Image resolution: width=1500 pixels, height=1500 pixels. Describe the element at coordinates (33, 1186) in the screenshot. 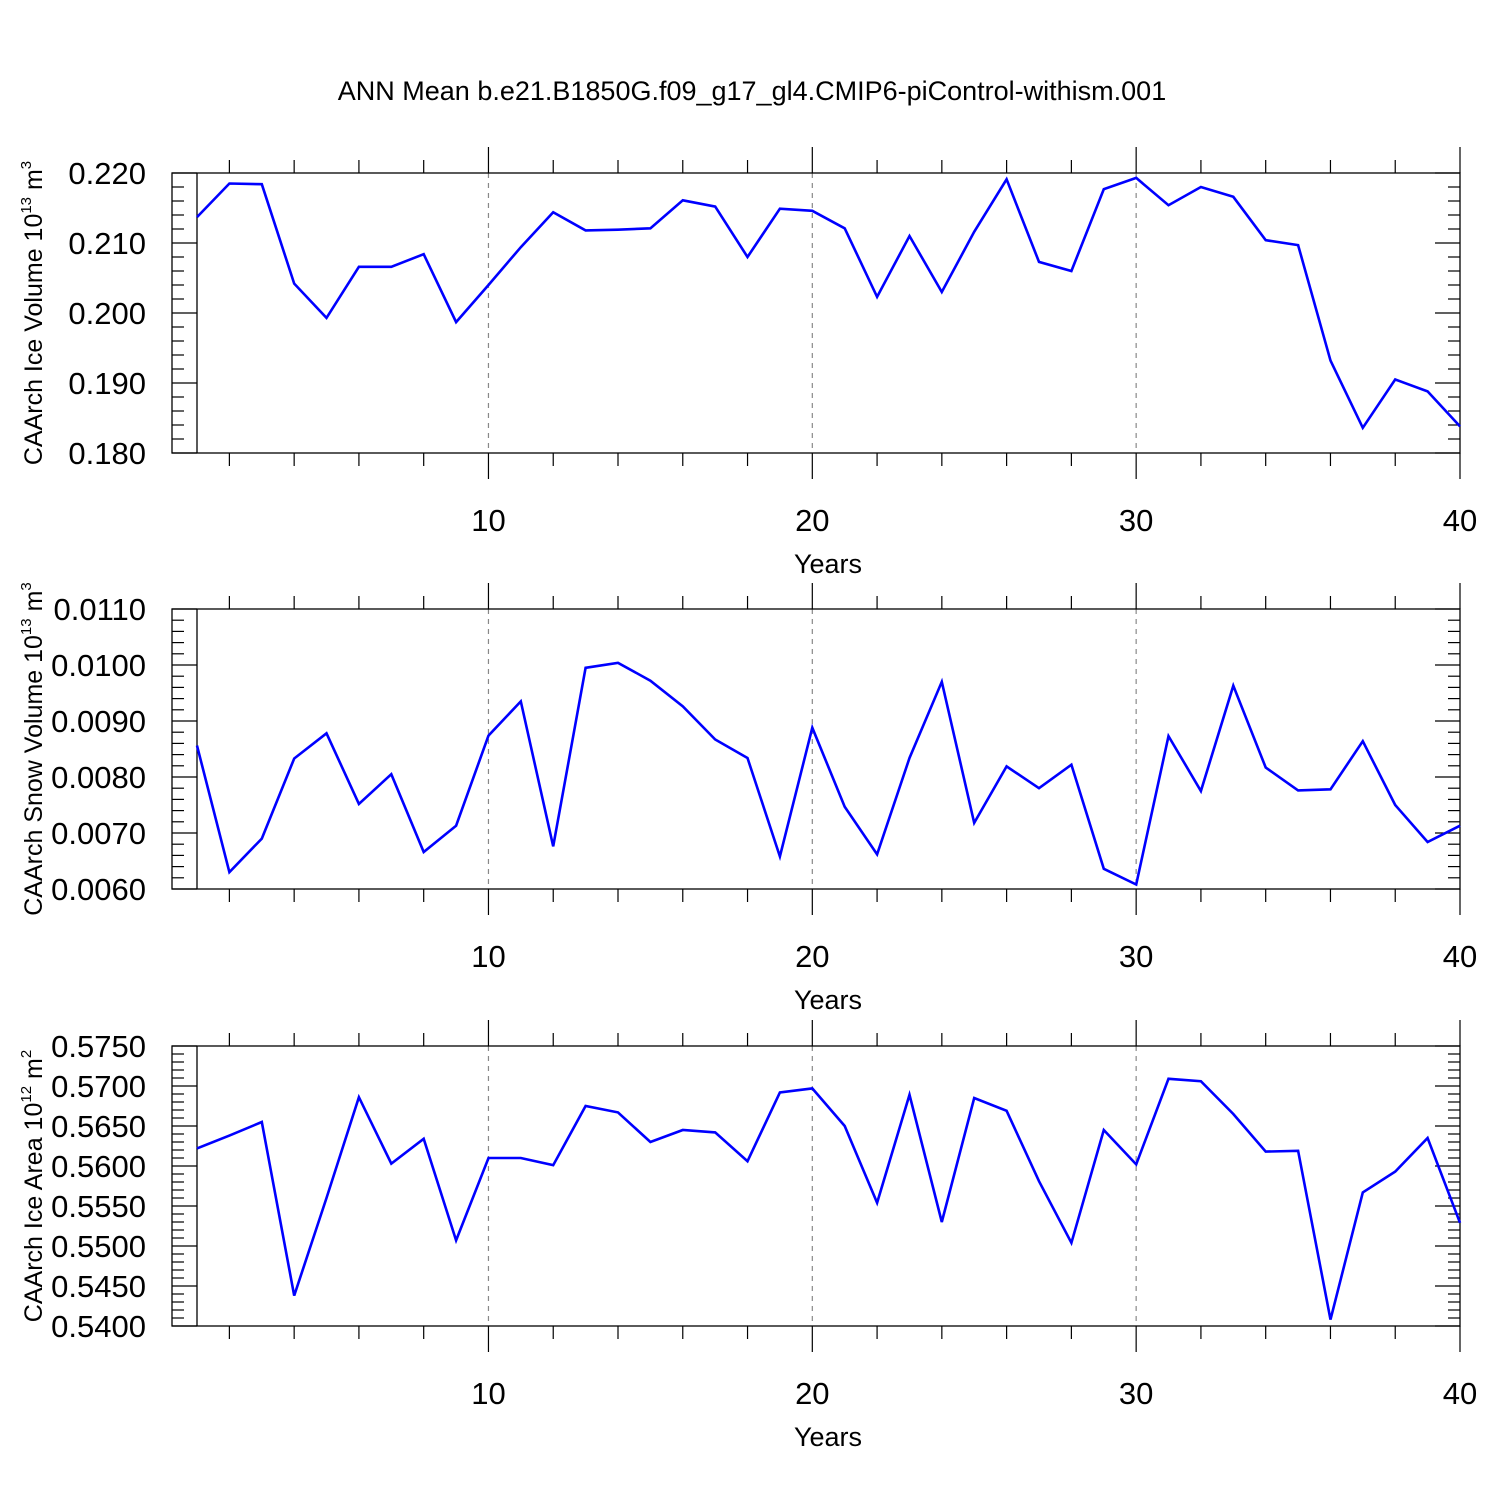

I see `y-axis-label: CAArch Ice Area 1012 m2` at that location.